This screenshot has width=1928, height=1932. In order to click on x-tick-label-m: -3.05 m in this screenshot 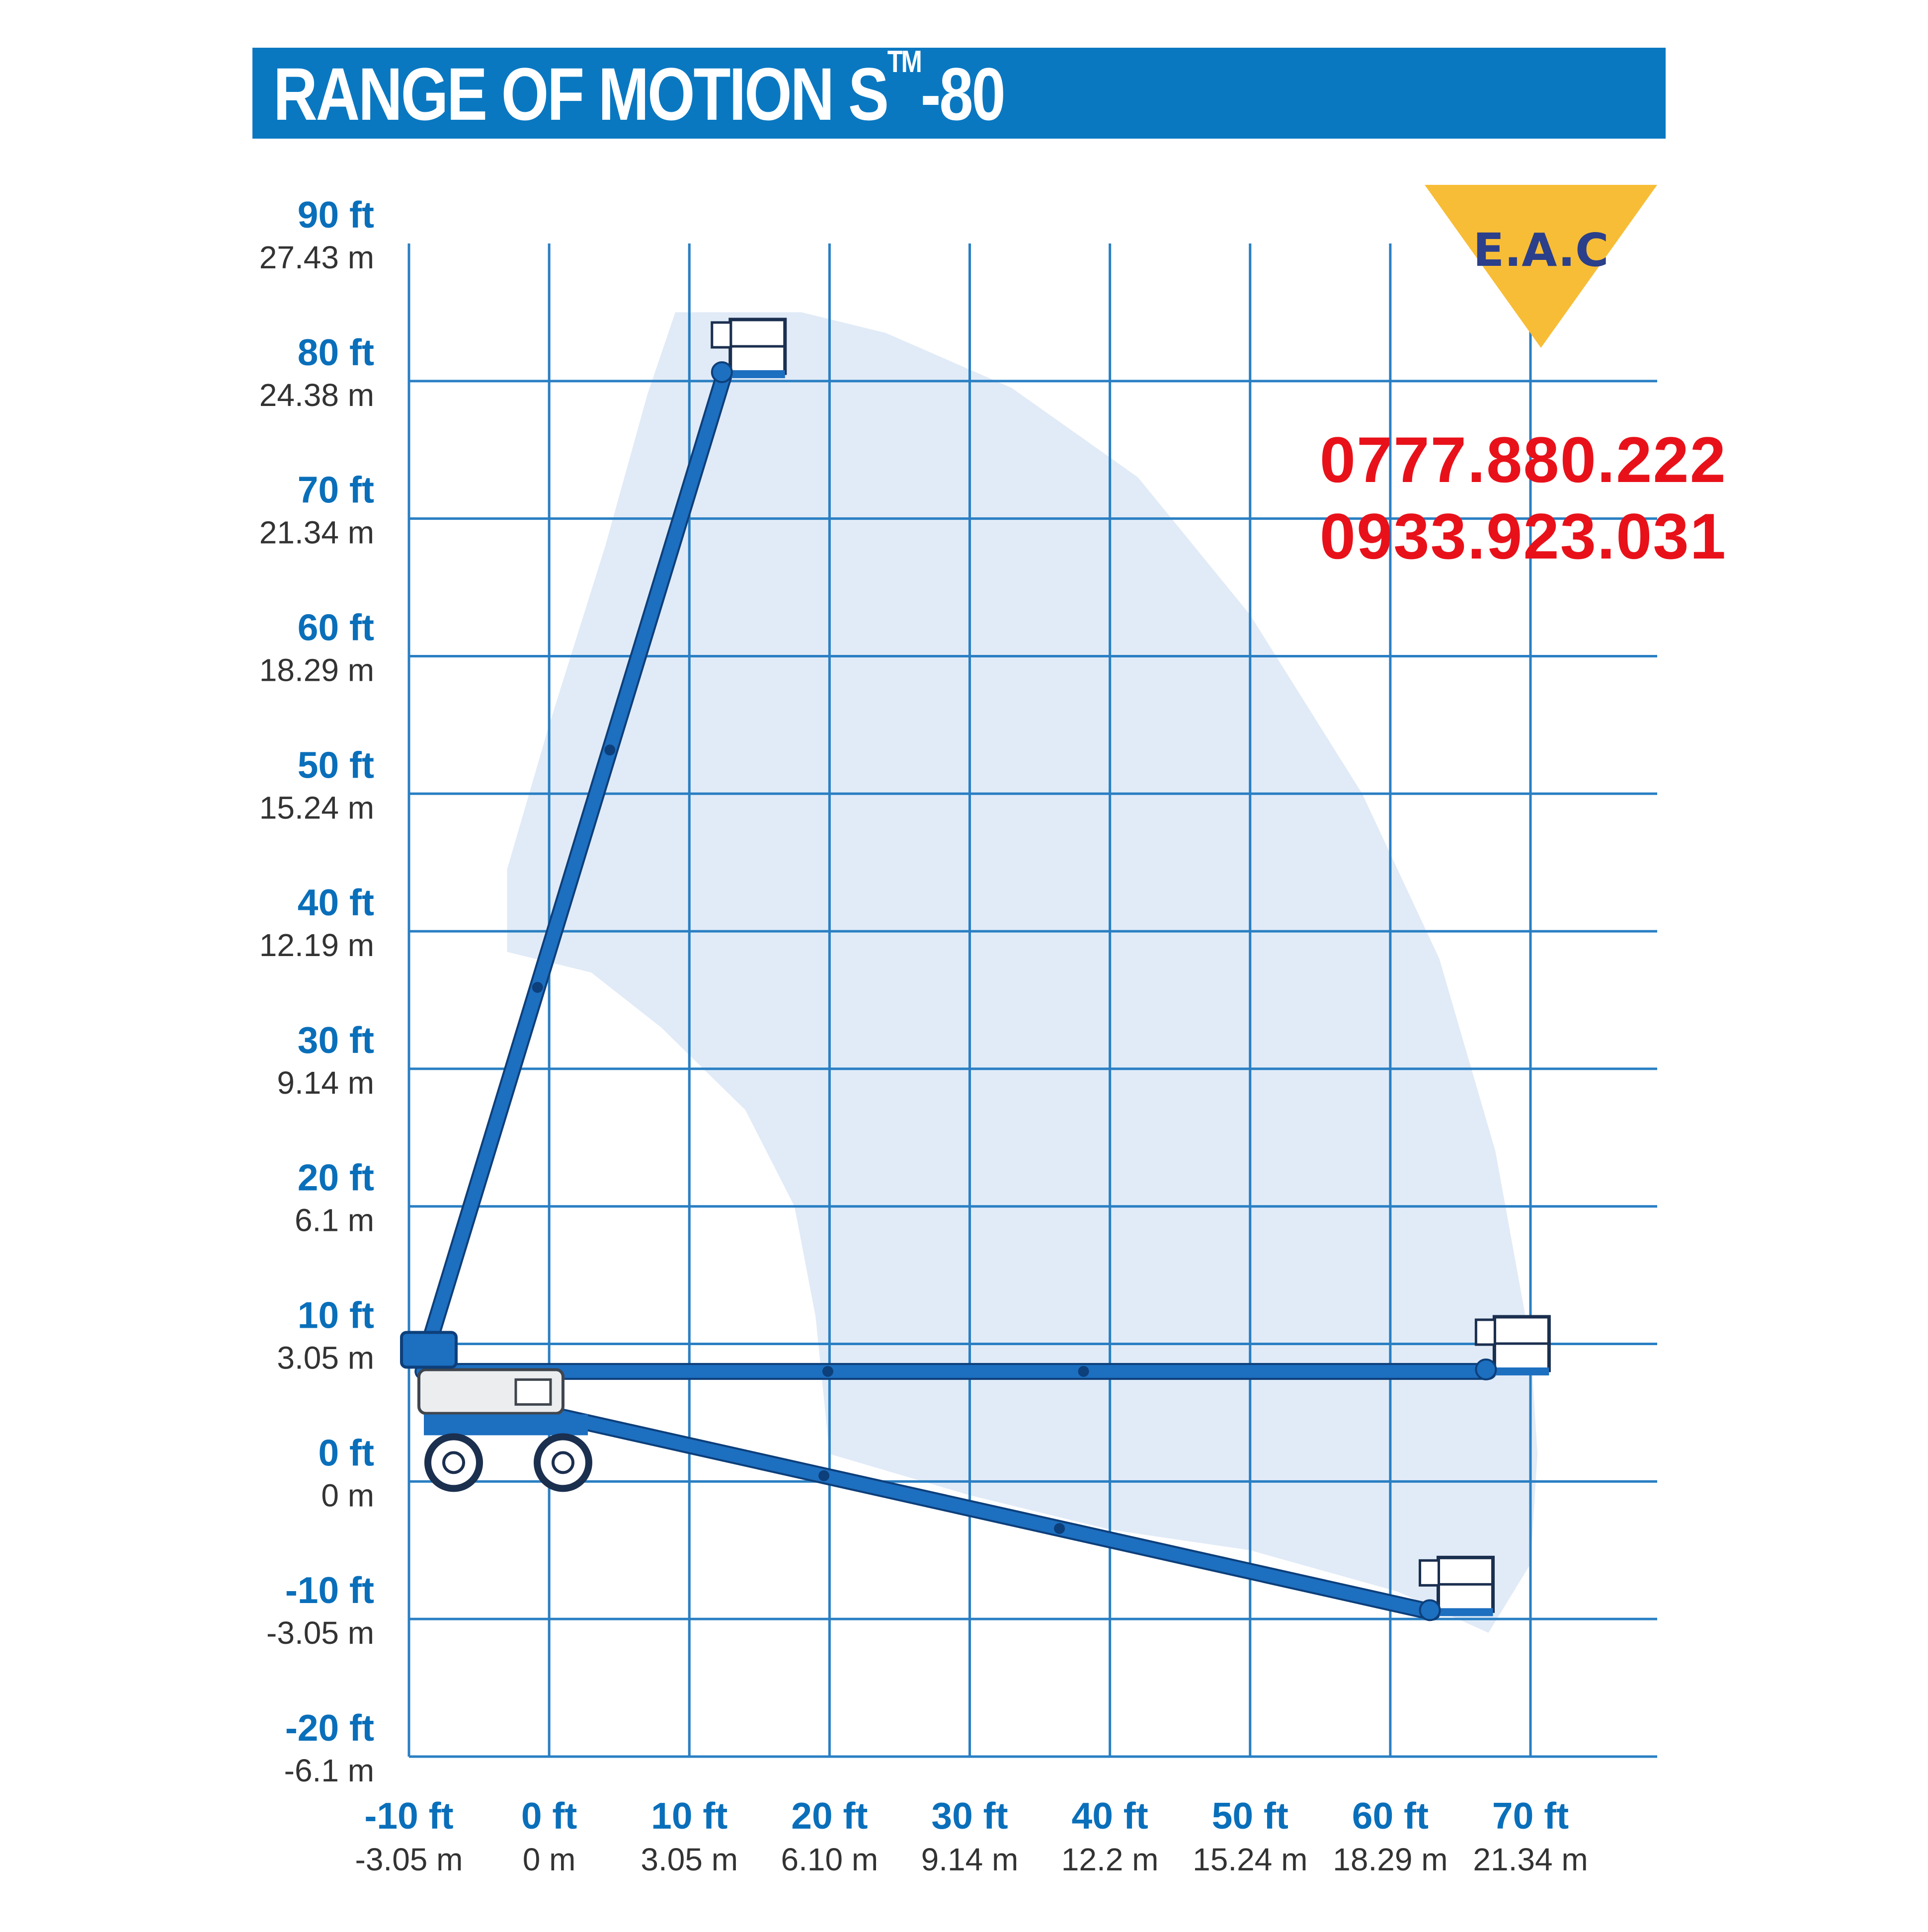, I will do `click(409, 1859)`.